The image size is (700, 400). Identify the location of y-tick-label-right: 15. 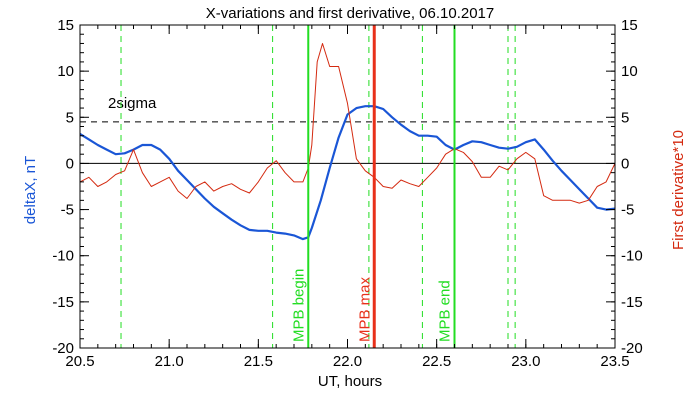
(629, 25).